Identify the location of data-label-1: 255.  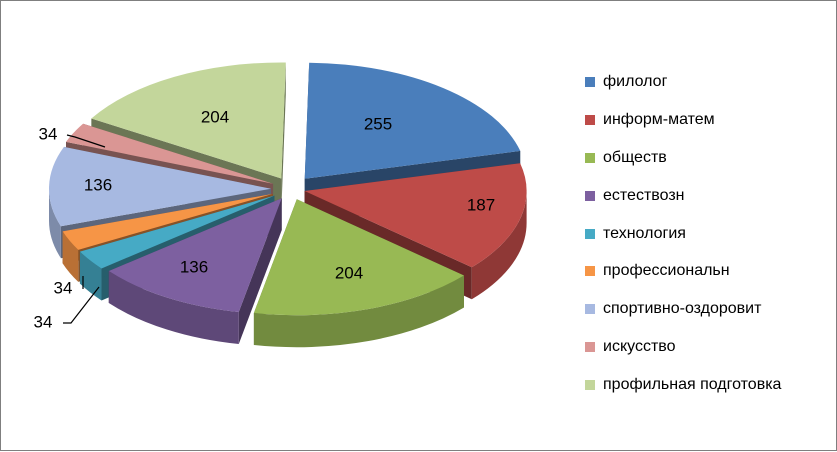
(378, 123).